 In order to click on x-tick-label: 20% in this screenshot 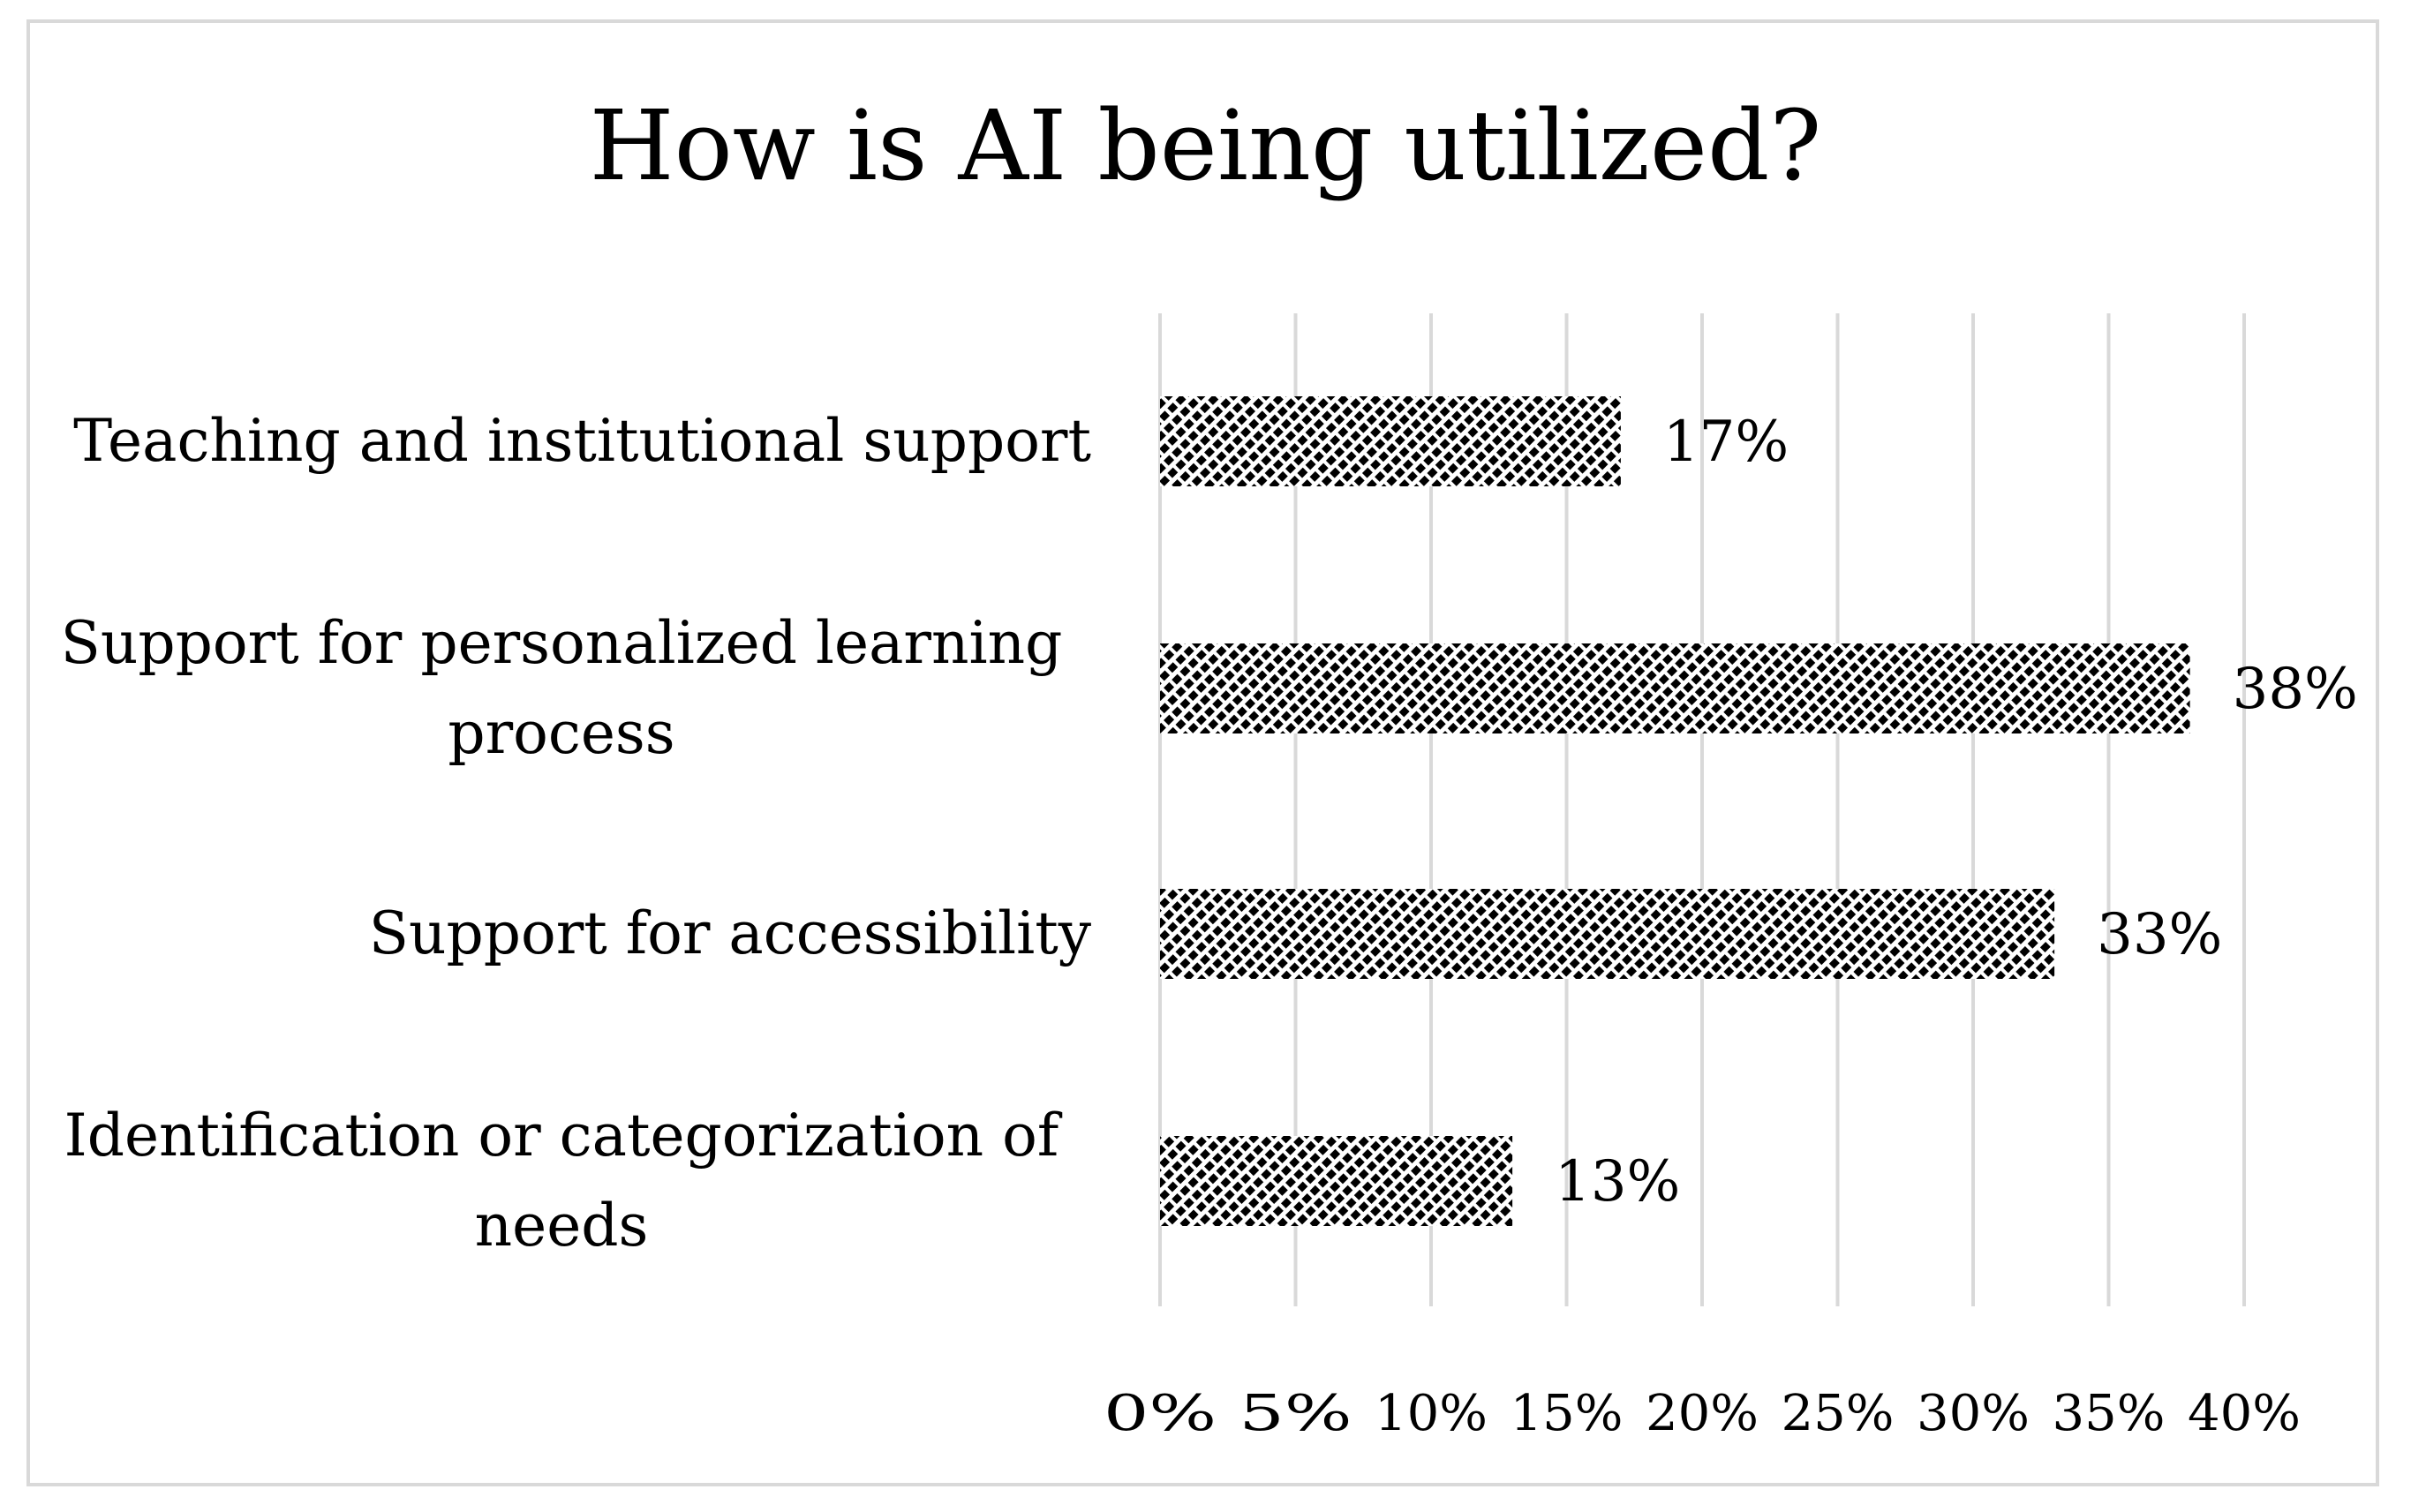, I will do `click(1703, 1413)`.